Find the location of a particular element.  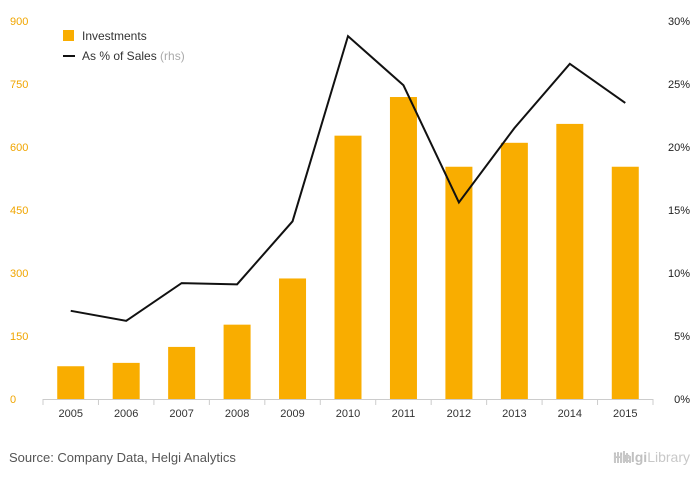

helgi-library-logo: HelgiLibrary is located at coordinates (651, 457).